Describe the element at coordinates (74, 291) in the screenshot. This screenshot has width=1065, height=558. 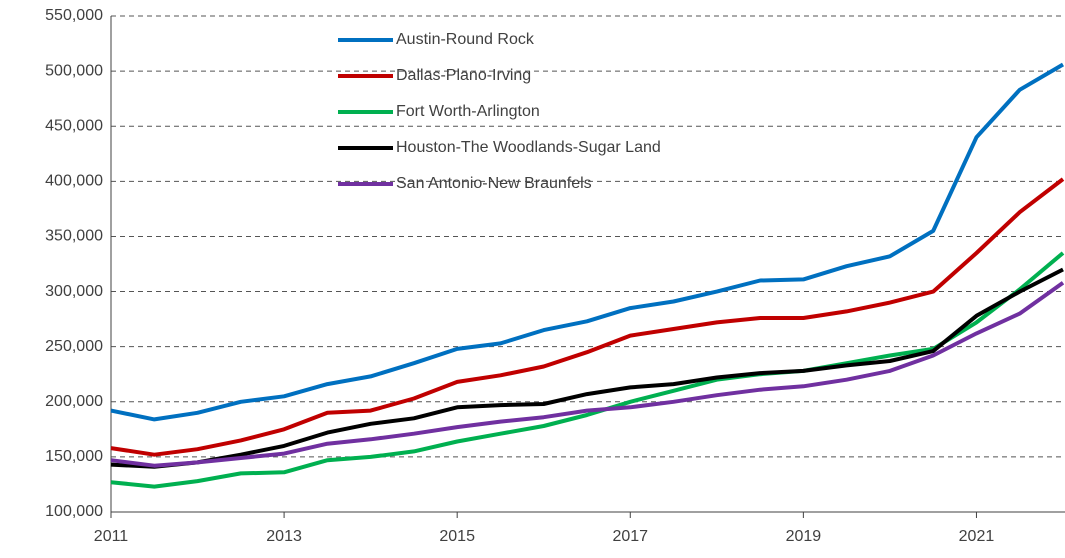
I see `y-tick-label: 300,000` at that location.